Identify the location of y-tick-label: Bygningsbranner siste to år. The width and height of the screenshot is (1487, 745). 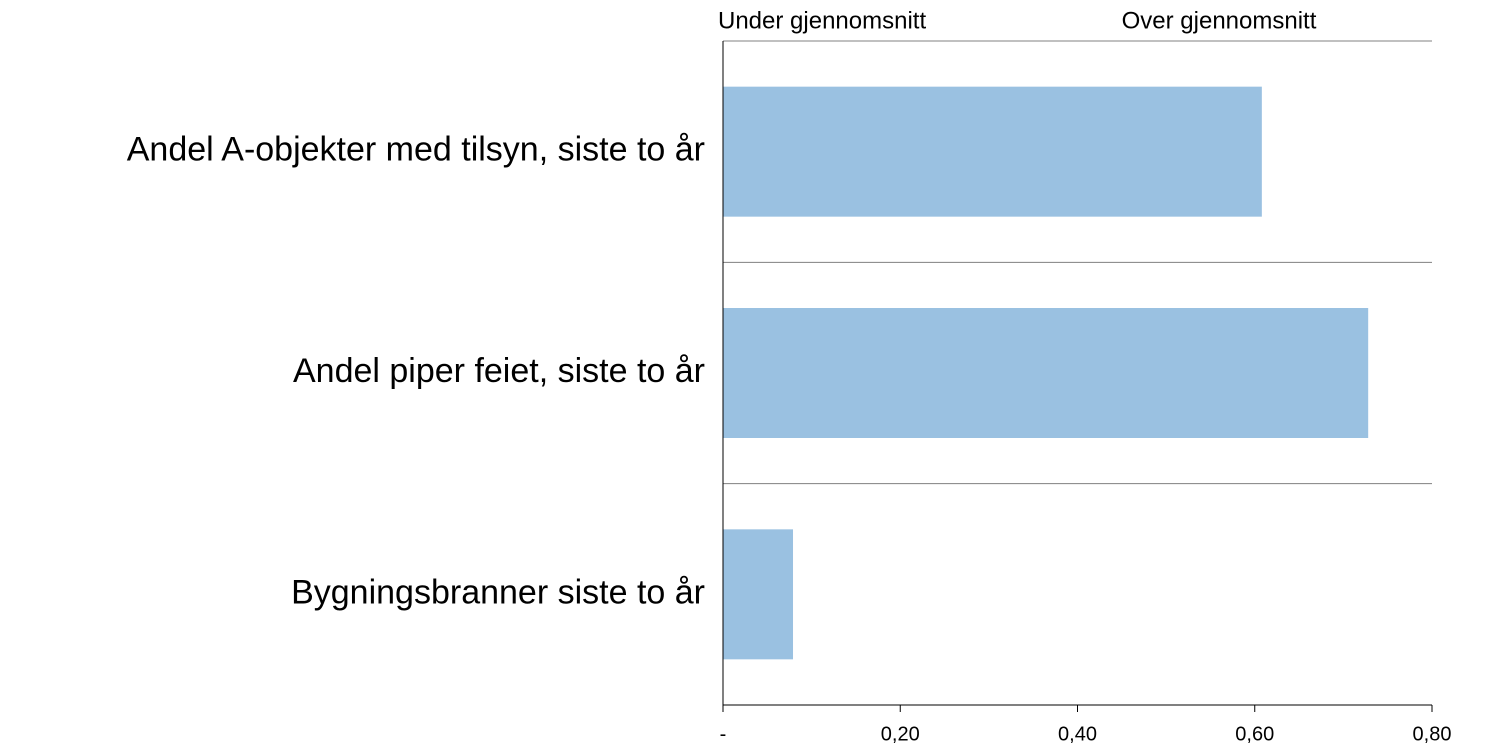
(498, 592).